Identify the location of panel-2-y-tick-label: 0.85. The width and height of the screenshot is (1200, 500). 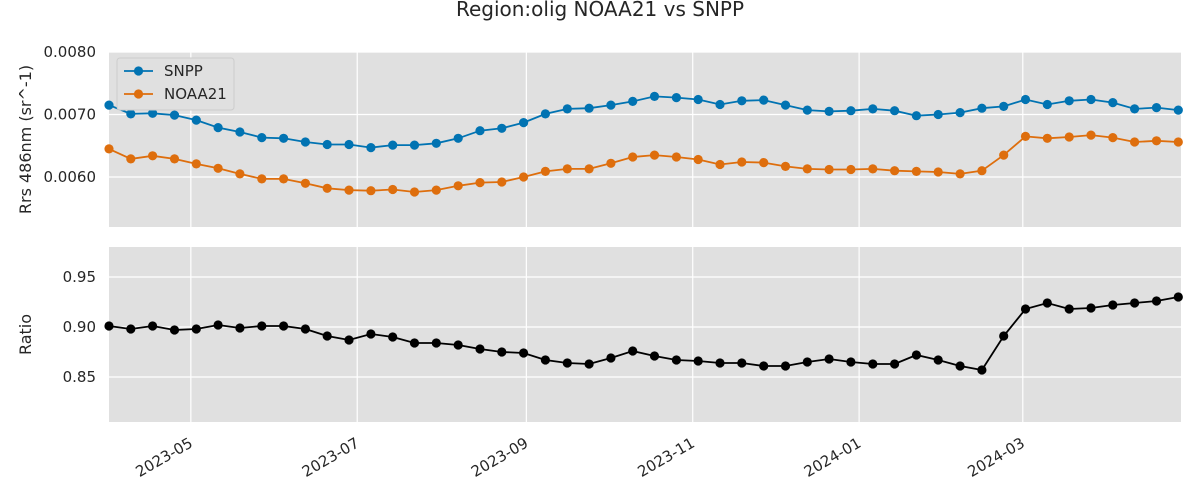
(79, 377).